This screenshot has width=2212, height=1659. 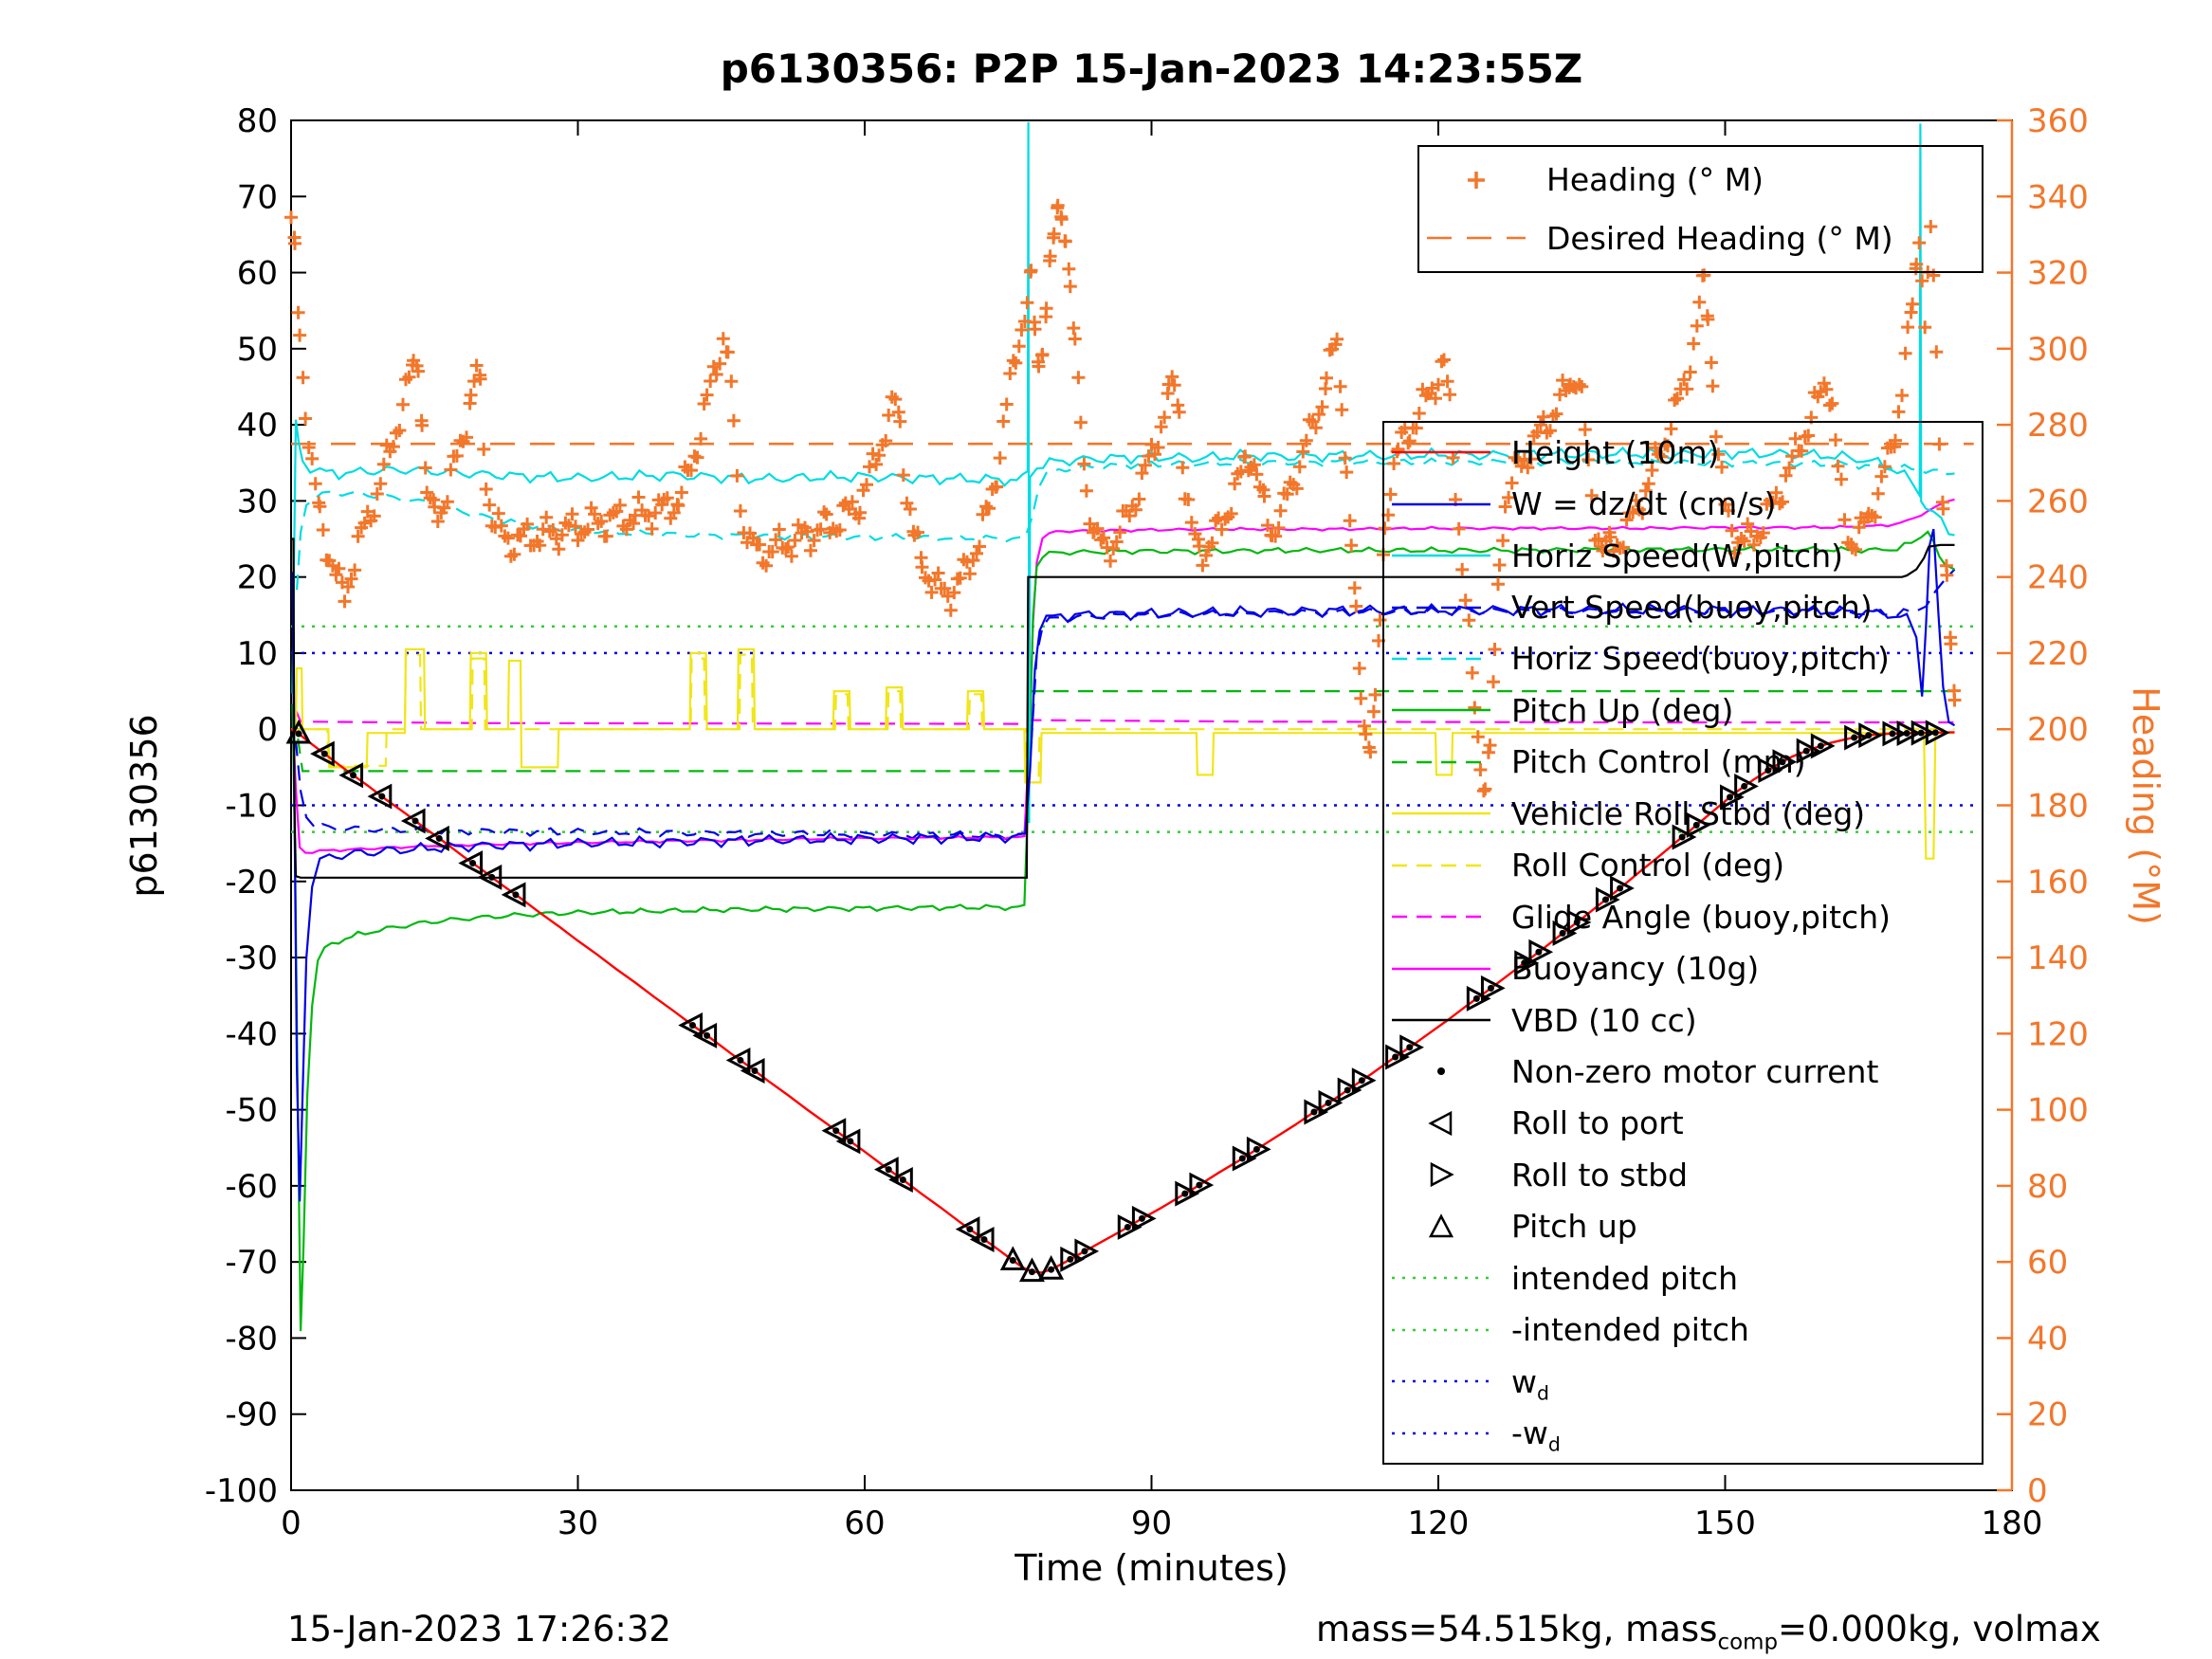 What do you see at coordinates (1695, 1071) in the screenshot?
I see `legend-label: Non-zero motor current` at bounding box center [1695, 1071].